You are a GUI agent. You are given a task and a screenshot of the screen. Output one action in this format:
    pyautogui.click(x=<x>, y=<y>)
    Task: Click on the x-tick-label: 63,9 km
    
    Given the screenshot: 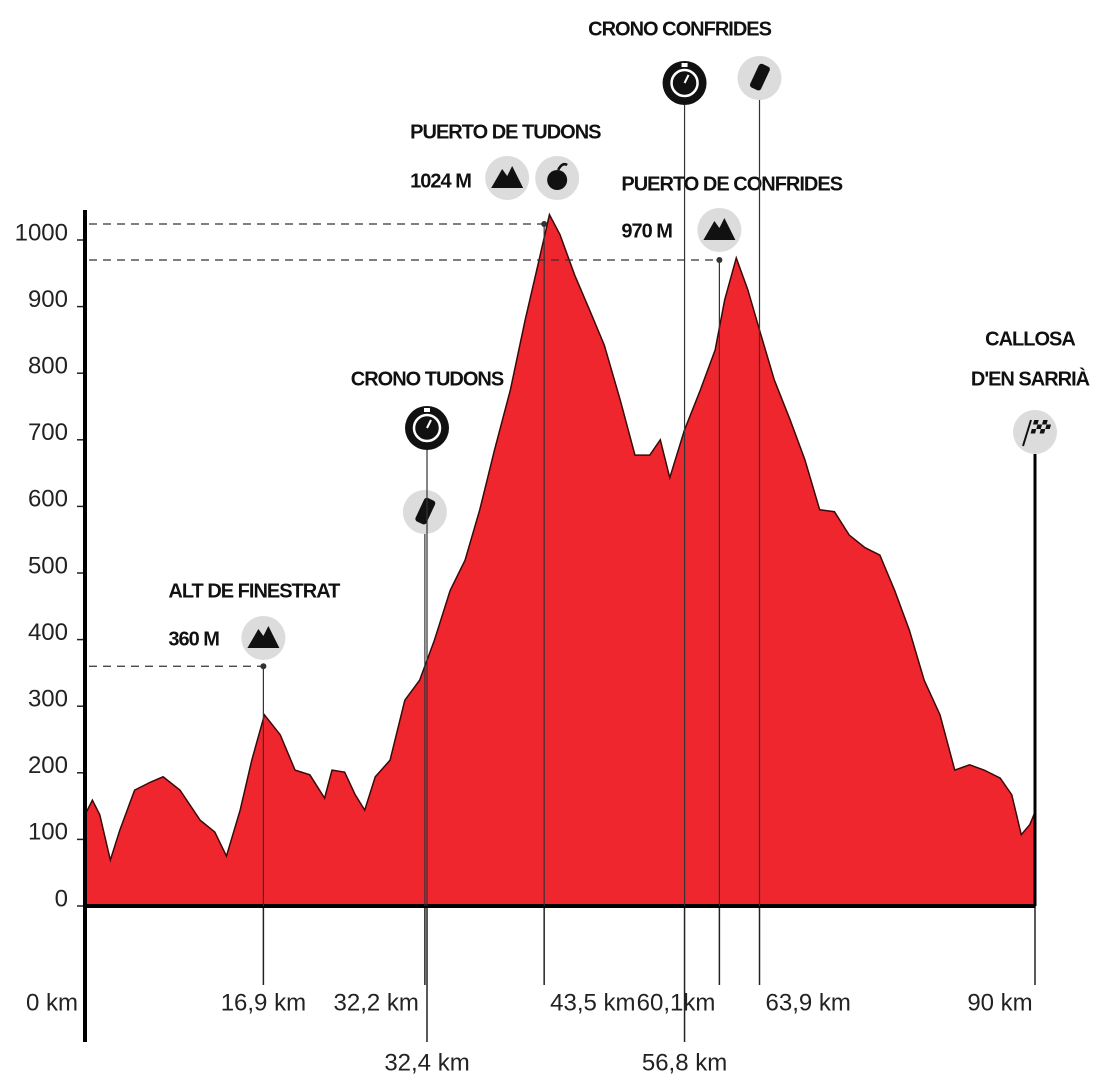 What is the action you would take?
    pyautogui.click(x=808, y=1002)
    